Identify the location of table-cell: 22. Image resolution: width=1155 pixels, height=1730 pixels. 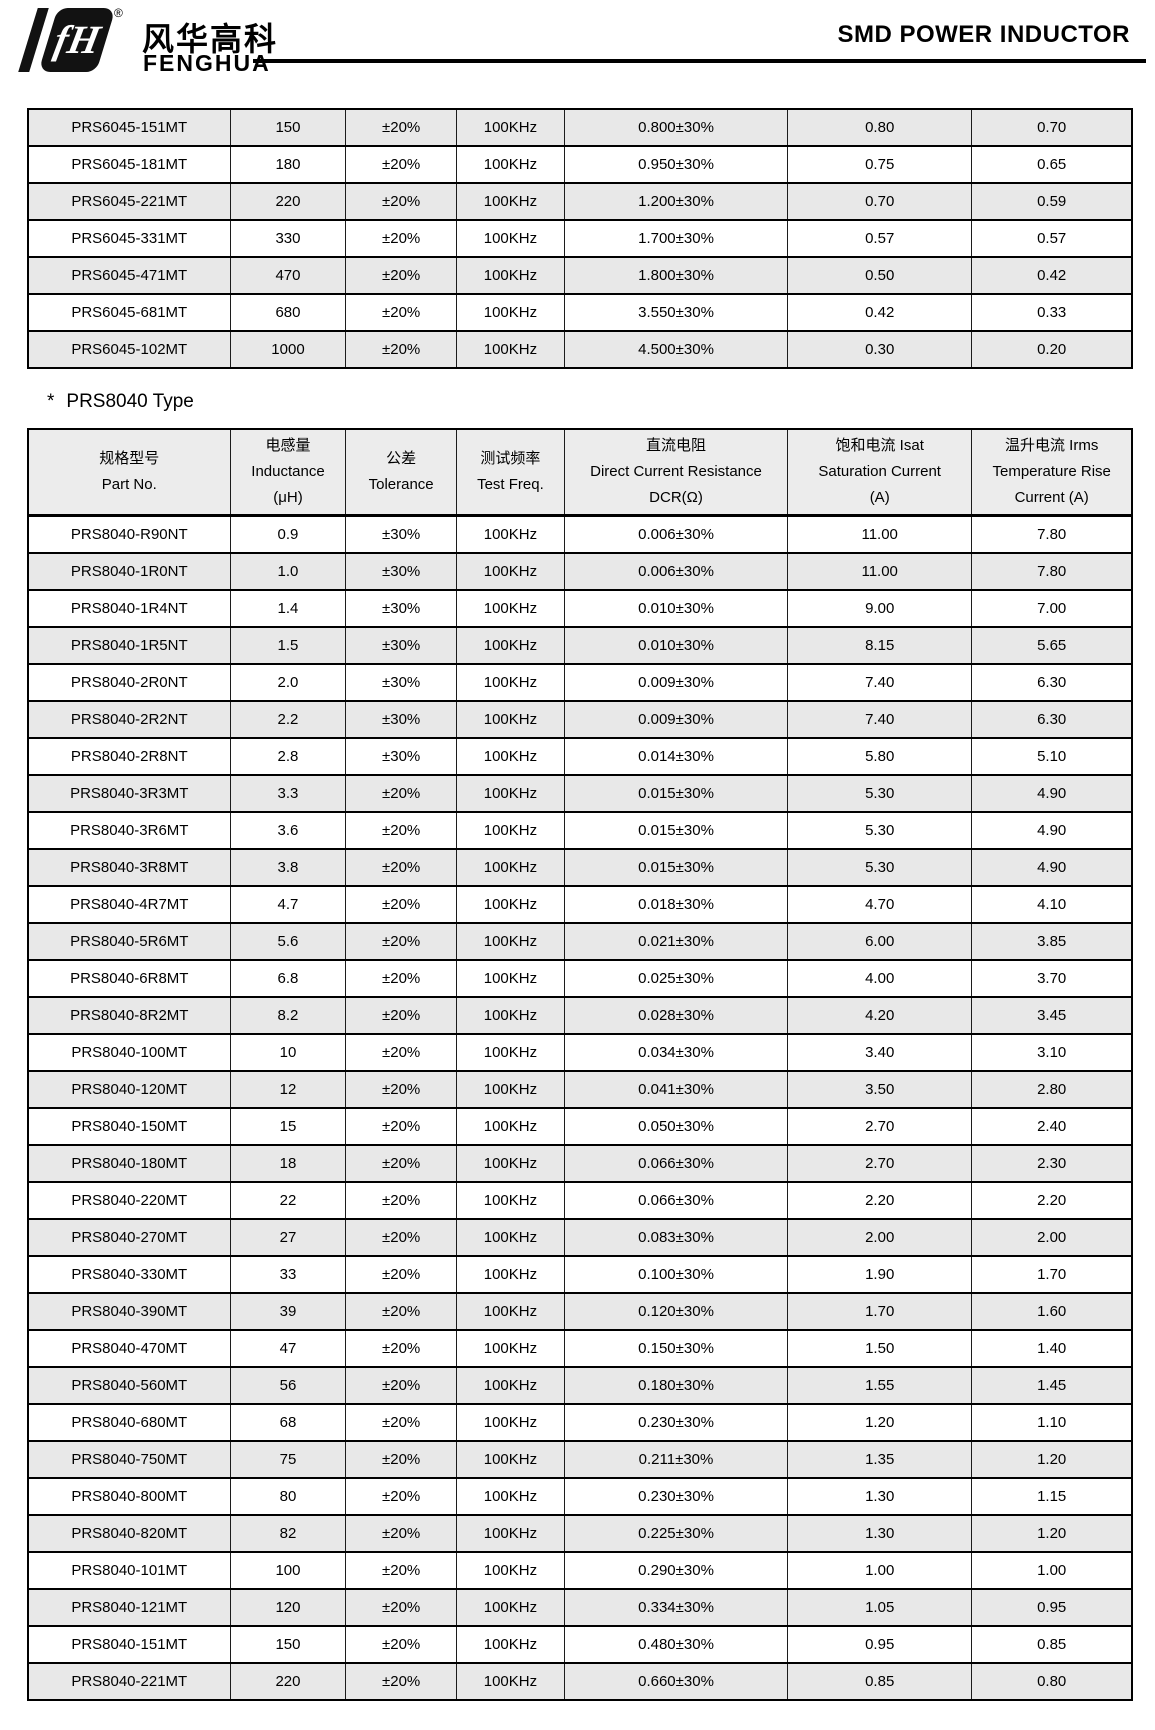
(288, 1200).